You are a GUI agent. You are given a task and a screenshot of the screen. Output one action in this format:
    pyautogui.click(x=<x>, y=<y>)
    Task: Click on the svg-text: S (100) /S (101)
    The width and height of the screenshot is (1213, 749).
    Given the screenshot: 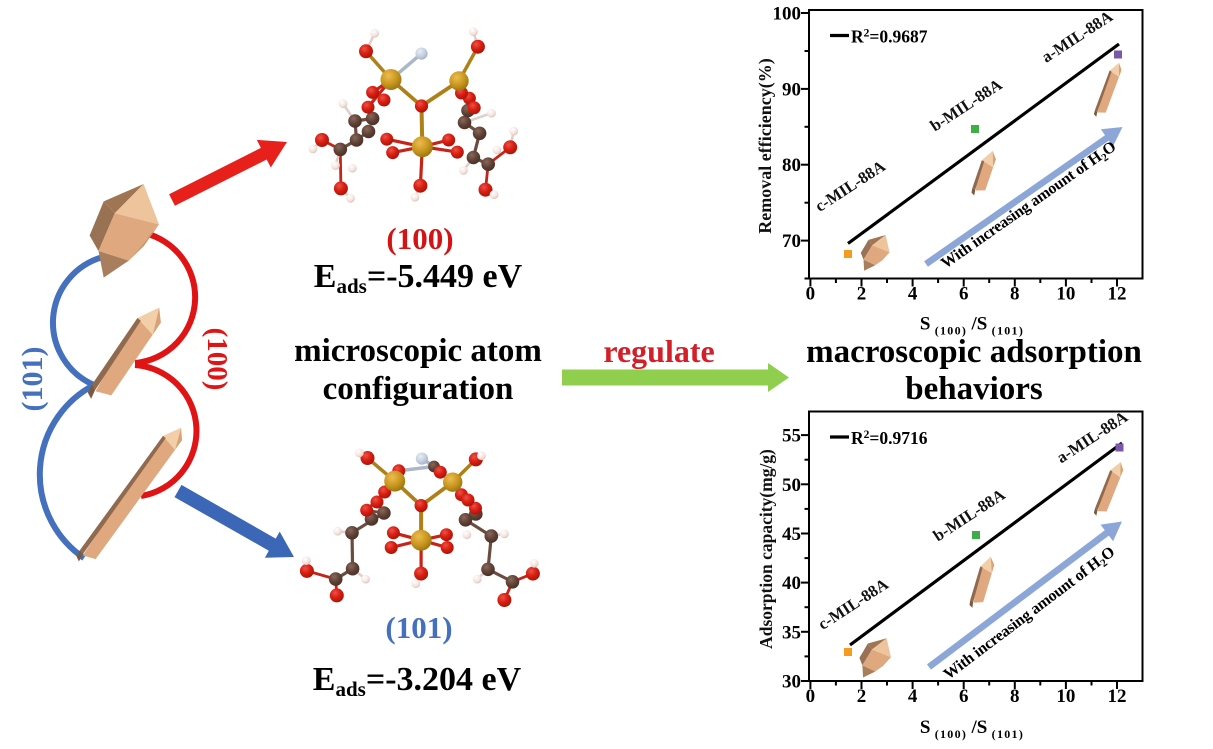 What is the action you would take?
    pyautogui.click(x=972, y=729)
    